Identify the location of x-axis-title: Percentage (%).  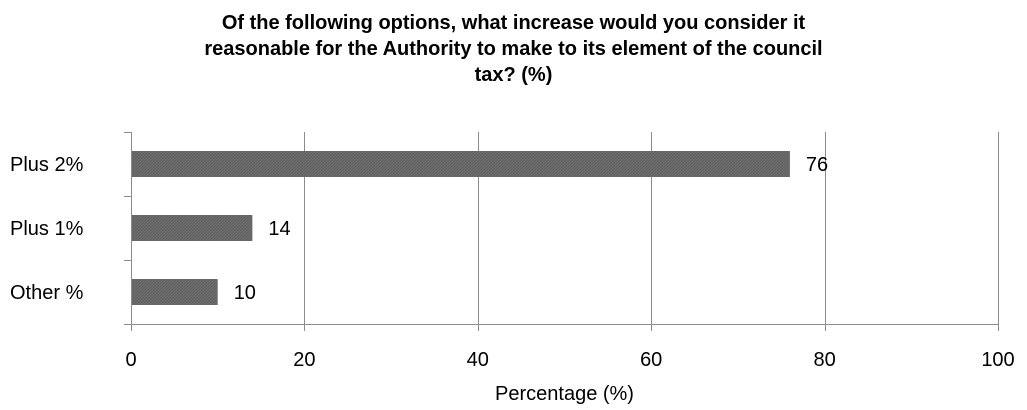
(564, 394).